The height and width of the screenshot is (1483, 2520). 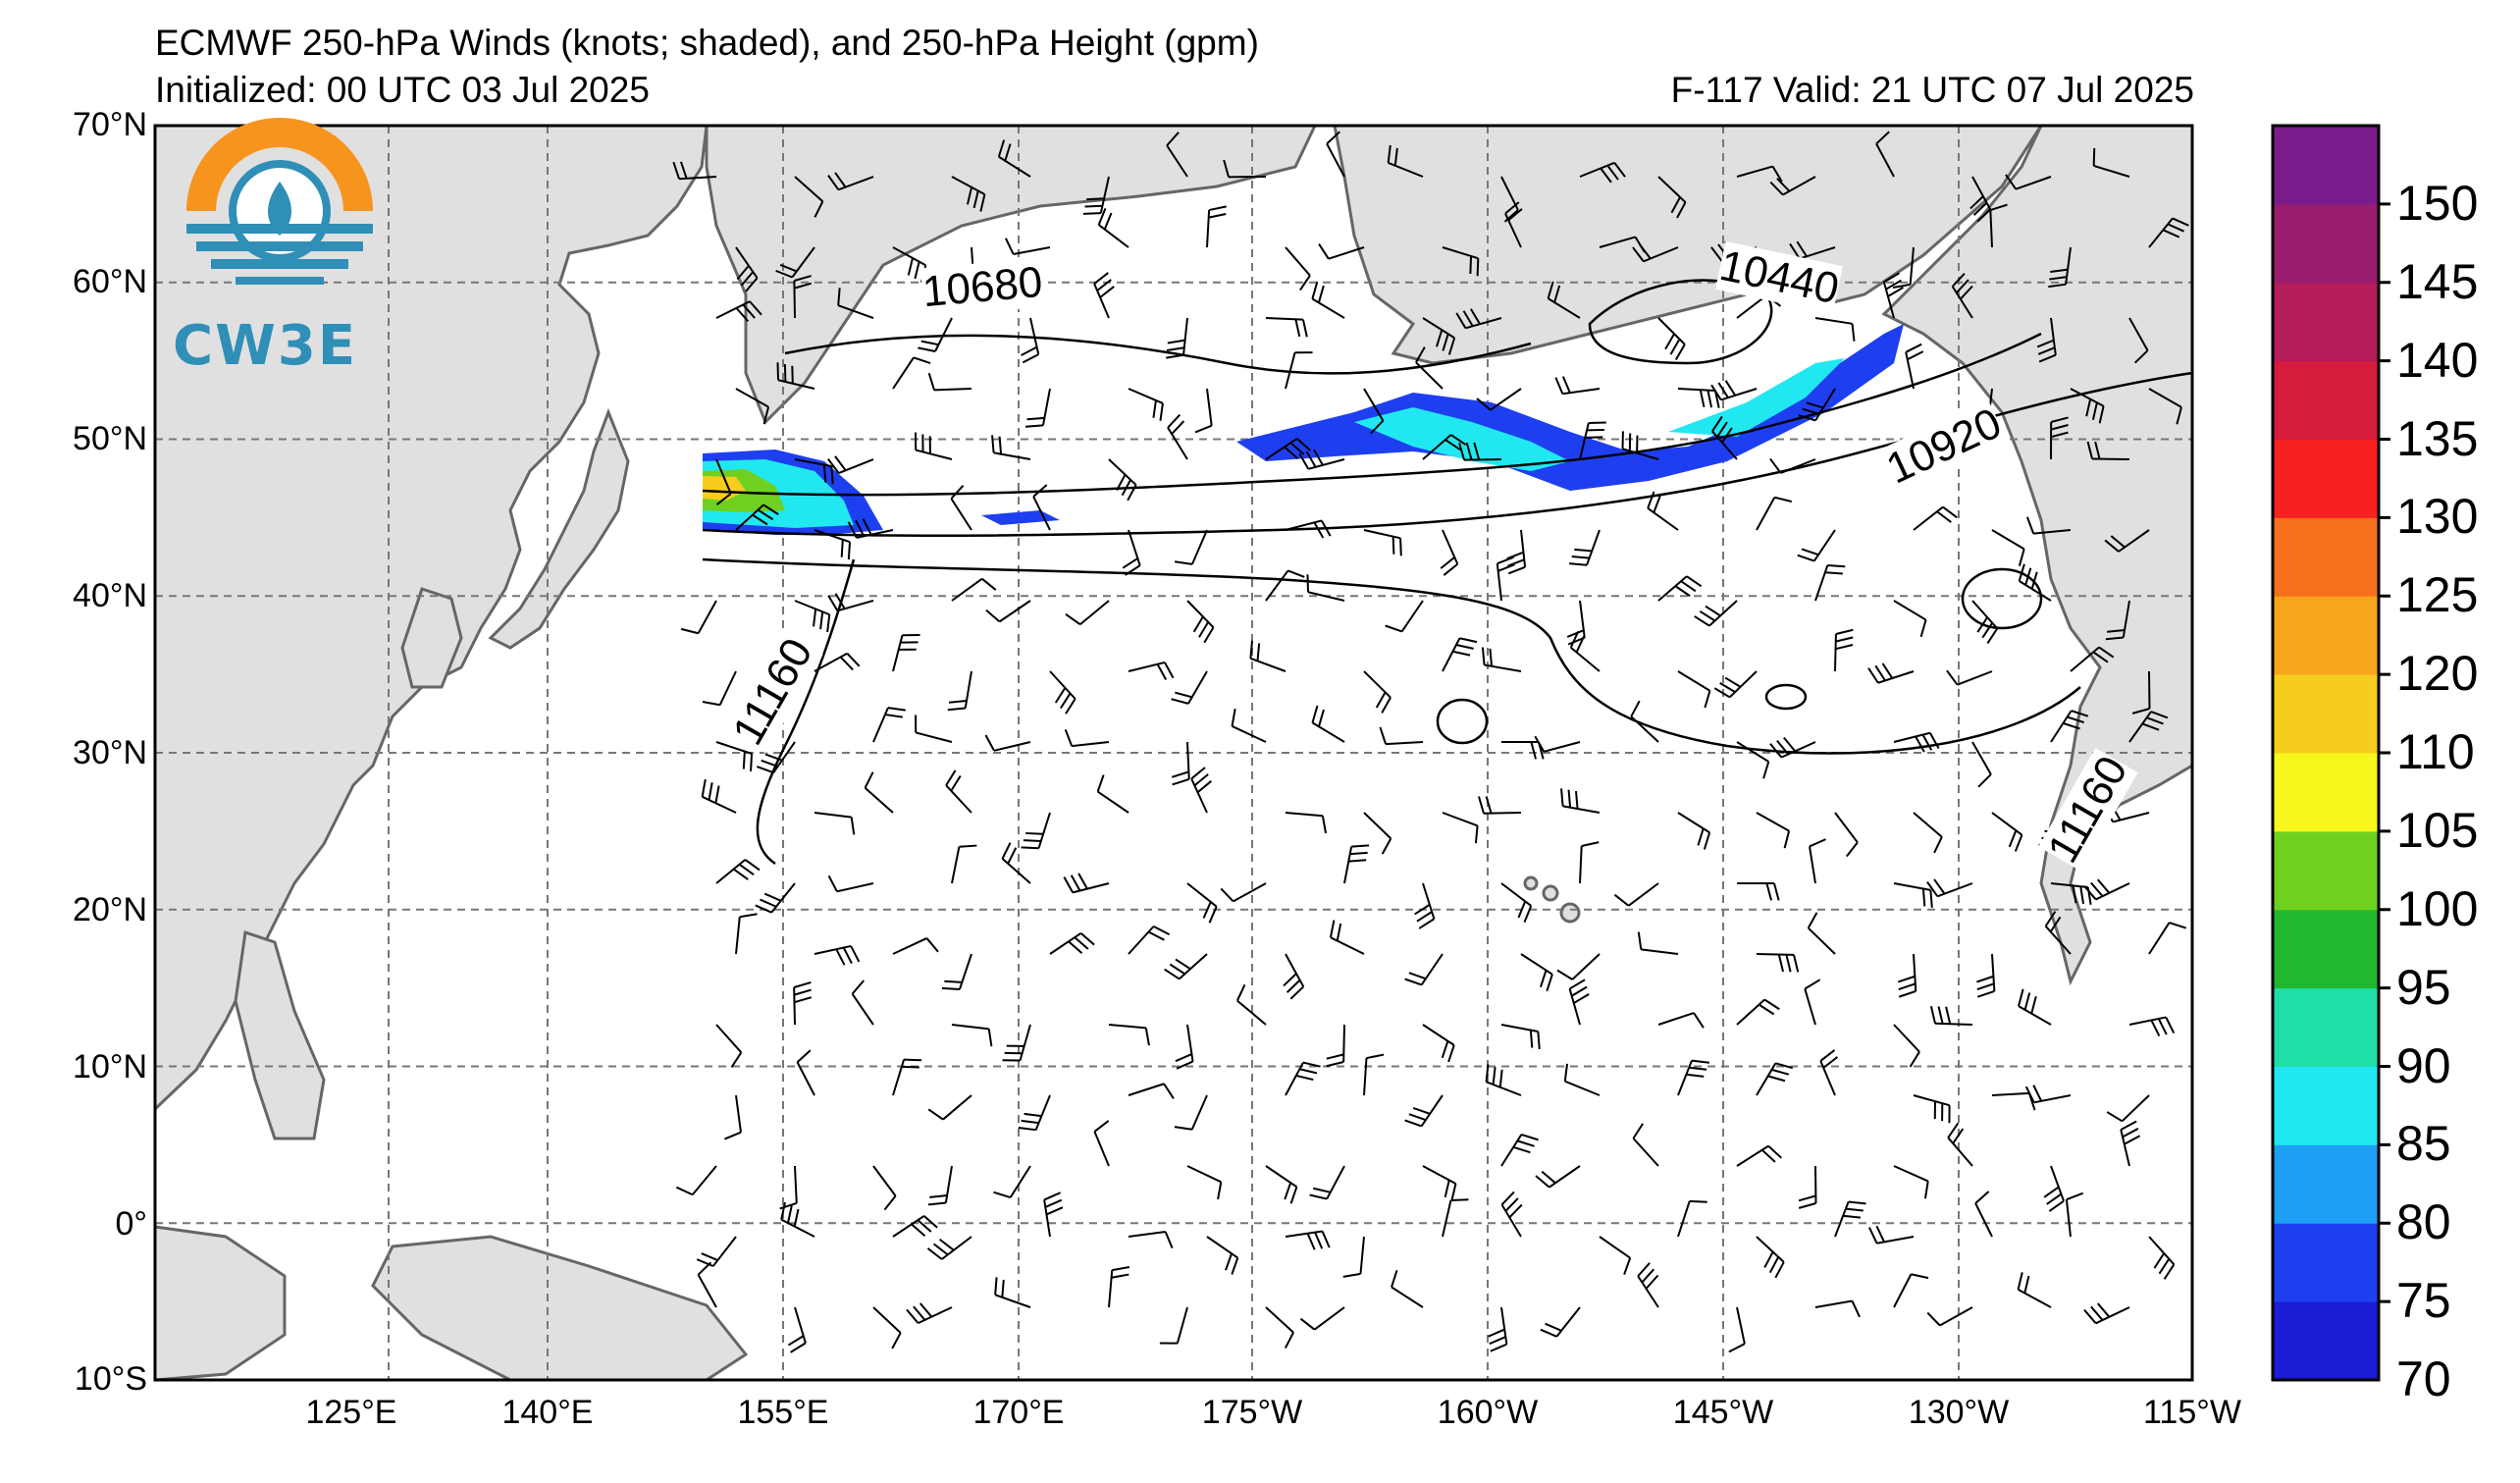 What do you see at coordinates (1488, 1412) in the screenshot?
I see `lon-label: 160°W` at bounding box center [1488, 1412].